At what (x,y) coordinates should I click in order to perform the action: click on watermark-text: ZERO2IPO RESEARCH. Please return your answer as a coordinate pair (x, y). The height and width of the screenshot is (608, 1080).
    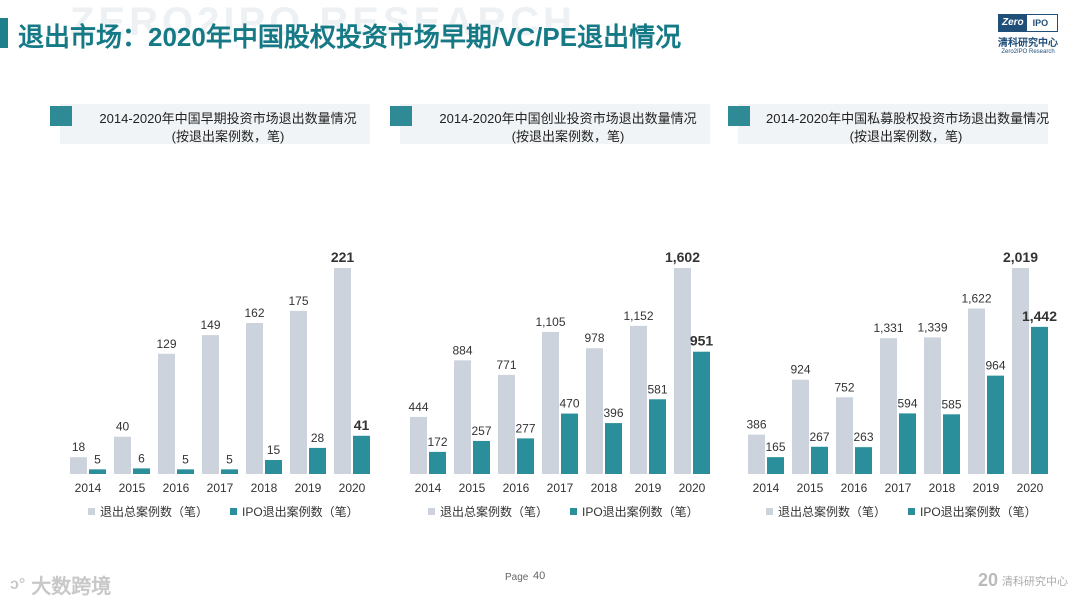
    Looking at the image, I should click on (323, 22).